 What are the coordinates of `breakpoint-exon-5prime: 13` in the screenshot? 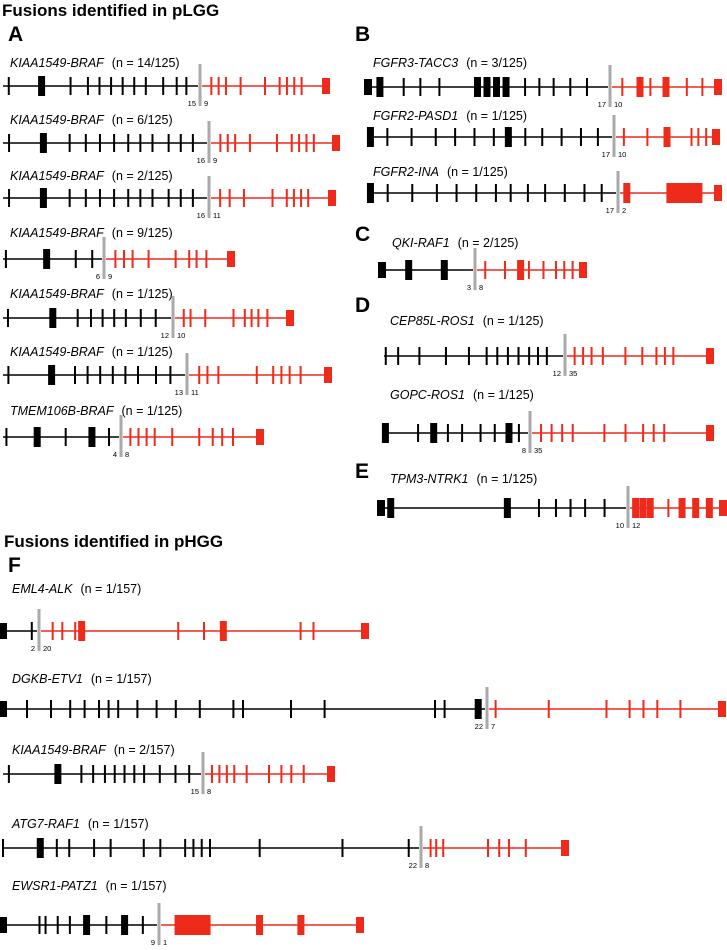 It's located at (179, 392).